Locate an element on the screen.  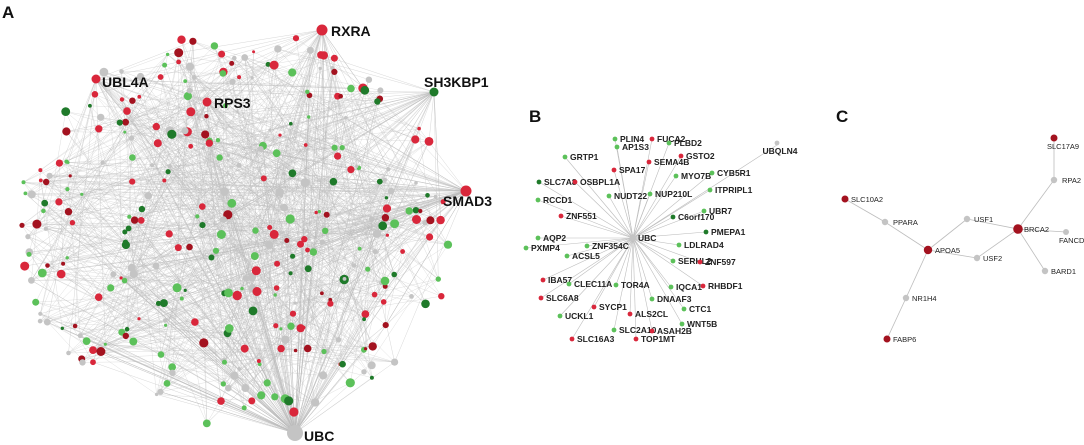
node-c6orf170: C6orf170 is located at coordinates (692, 217).